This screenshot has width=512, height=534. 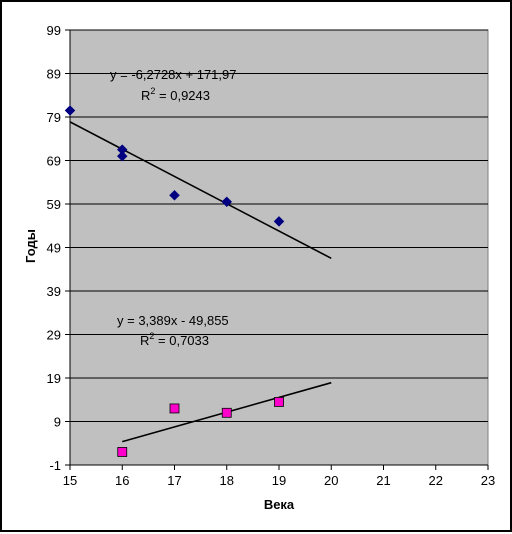 I want to click on x-axis-ticks: 15 16 17 18 19 20 21 22 23, so click(x=279, y=476).